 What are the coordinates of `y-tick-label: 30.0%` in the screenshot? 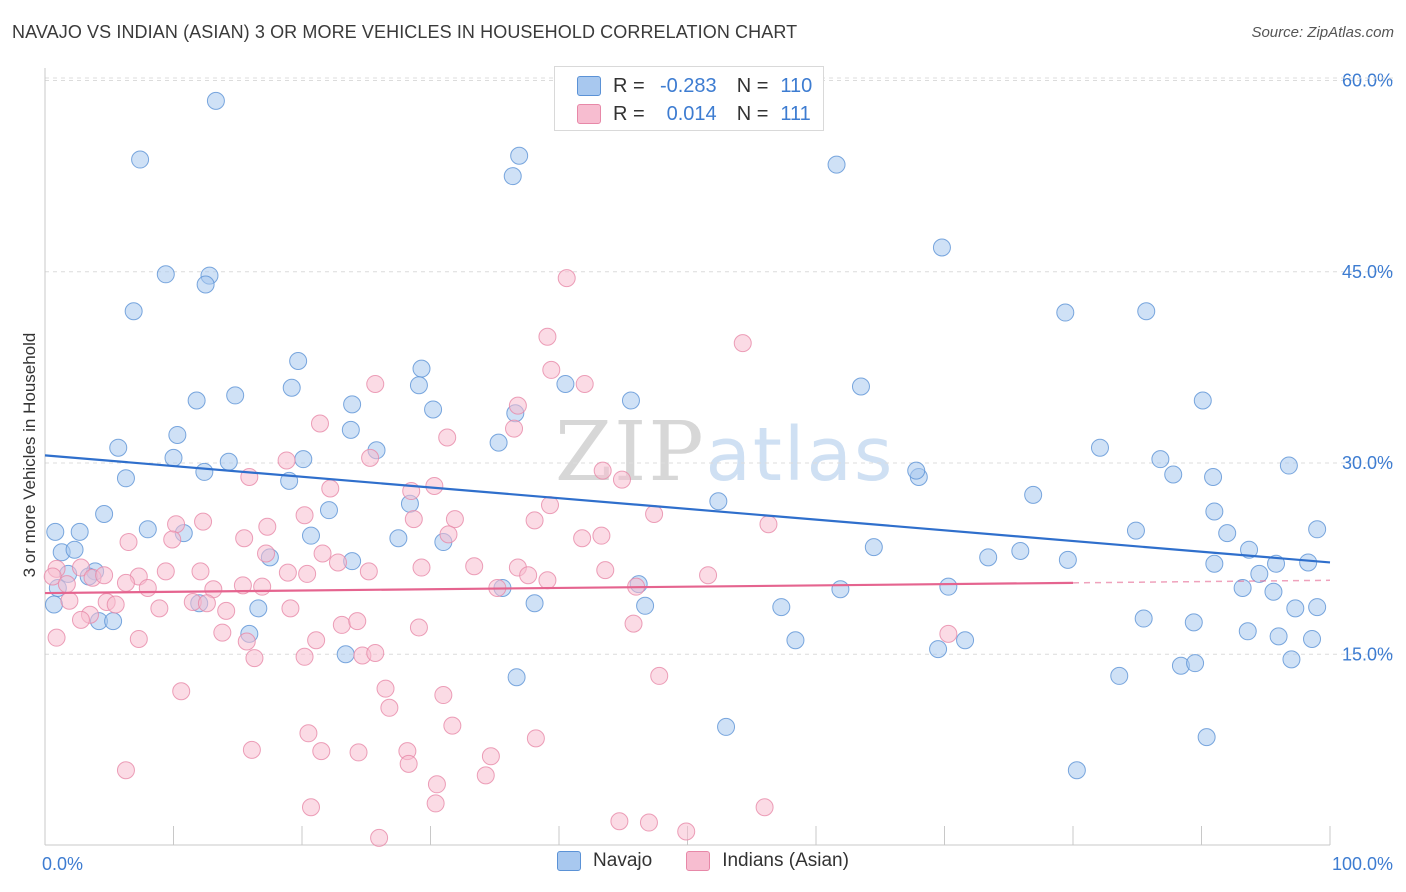 It's located at (1367, 463).